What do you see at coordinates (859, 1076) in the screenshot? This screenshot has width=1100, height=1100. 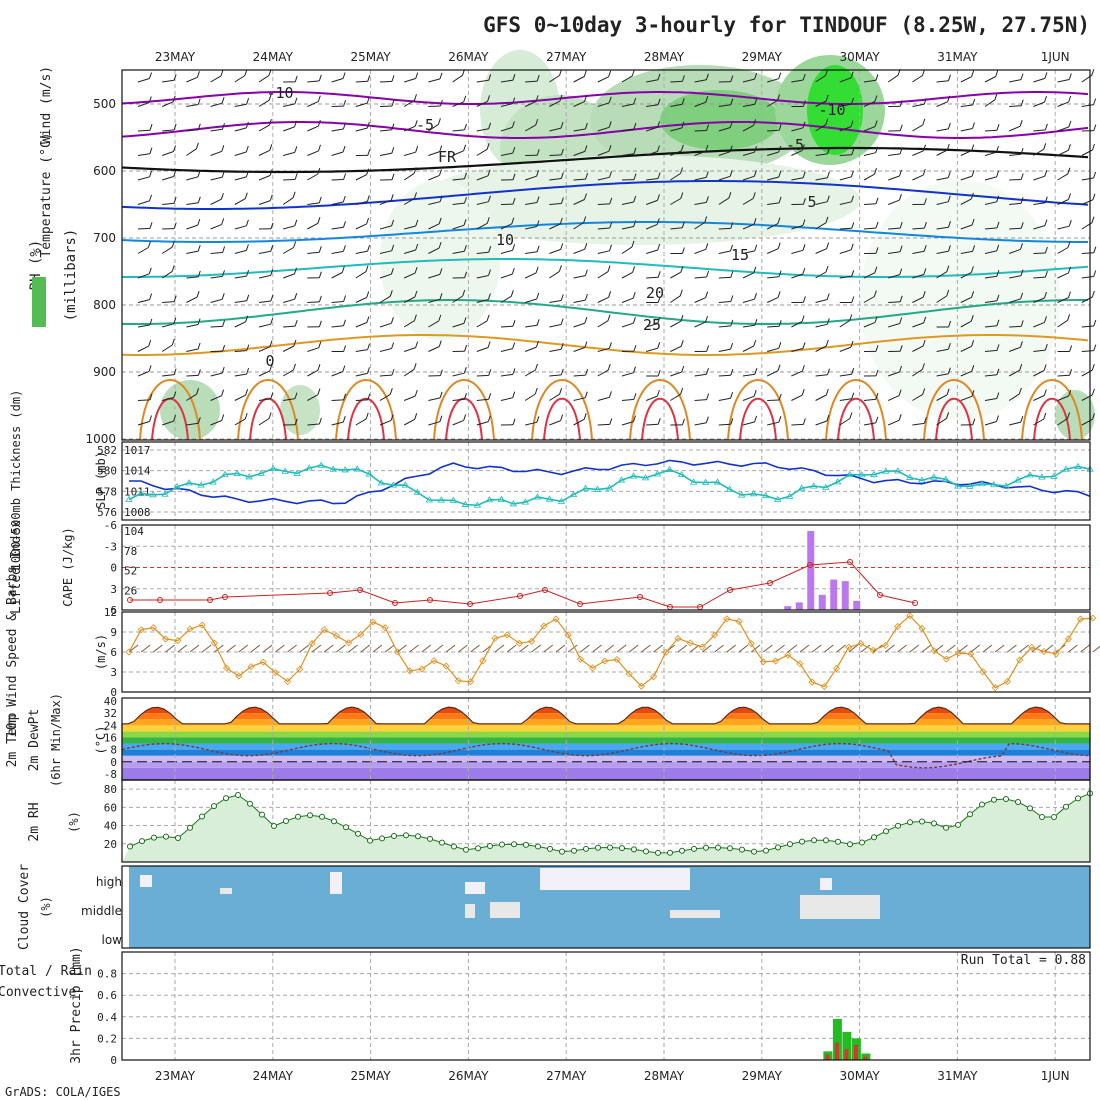 I see `date-label-bottom: 30MAY` at bounding box center [859, 1076].